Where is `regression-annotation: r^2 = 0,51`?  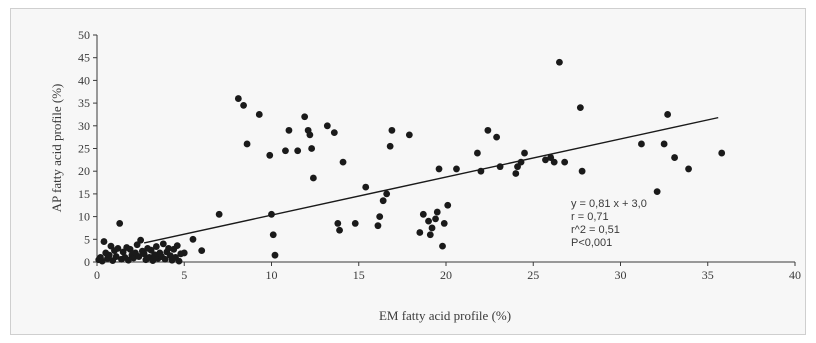 regression-annotation: r^2 = 0,51 is located at coordinates (595, 230).